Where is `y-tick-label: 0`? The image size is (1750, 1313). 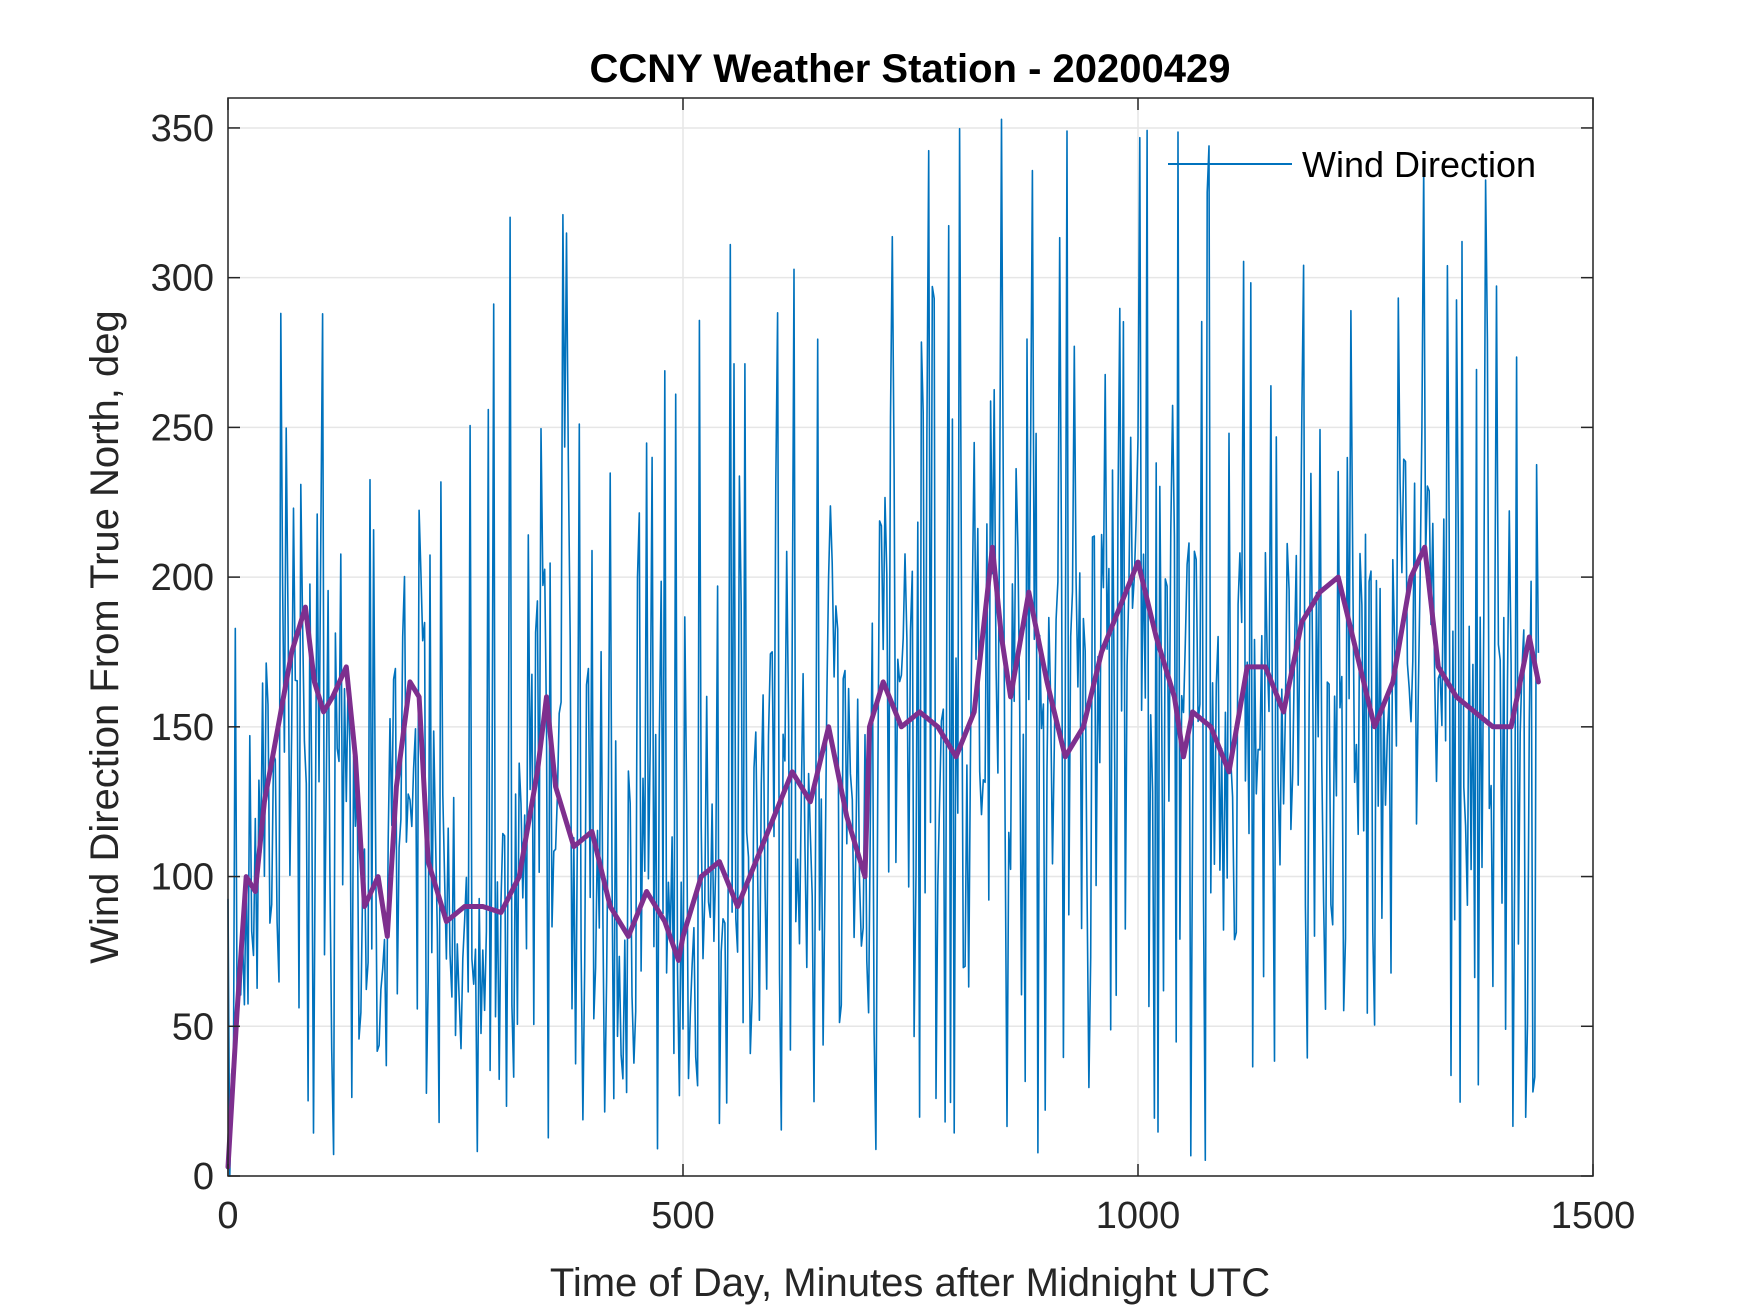 y-tick-label: 0 is located at coordinates (203, 1177).